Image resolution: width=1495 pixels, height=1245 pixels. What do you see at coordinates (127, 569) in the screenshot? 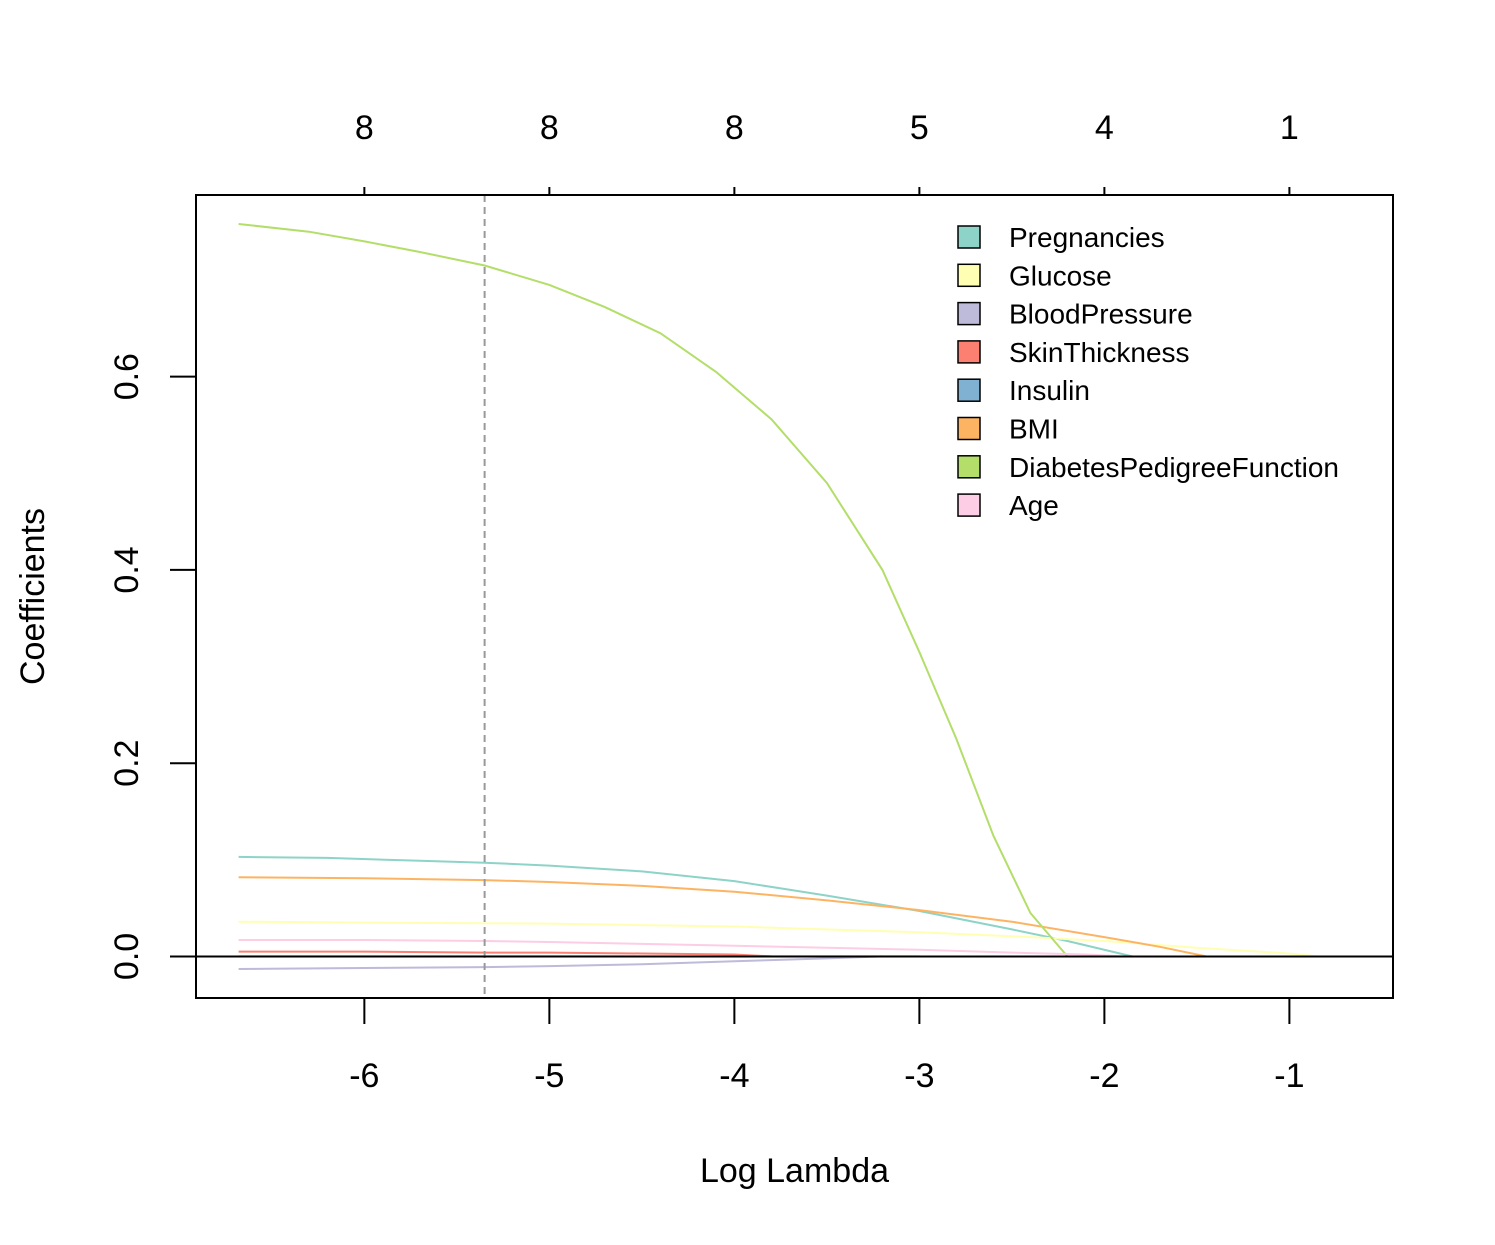
I see `y-tick-label: 0.4` at bounding box center [127, 569].